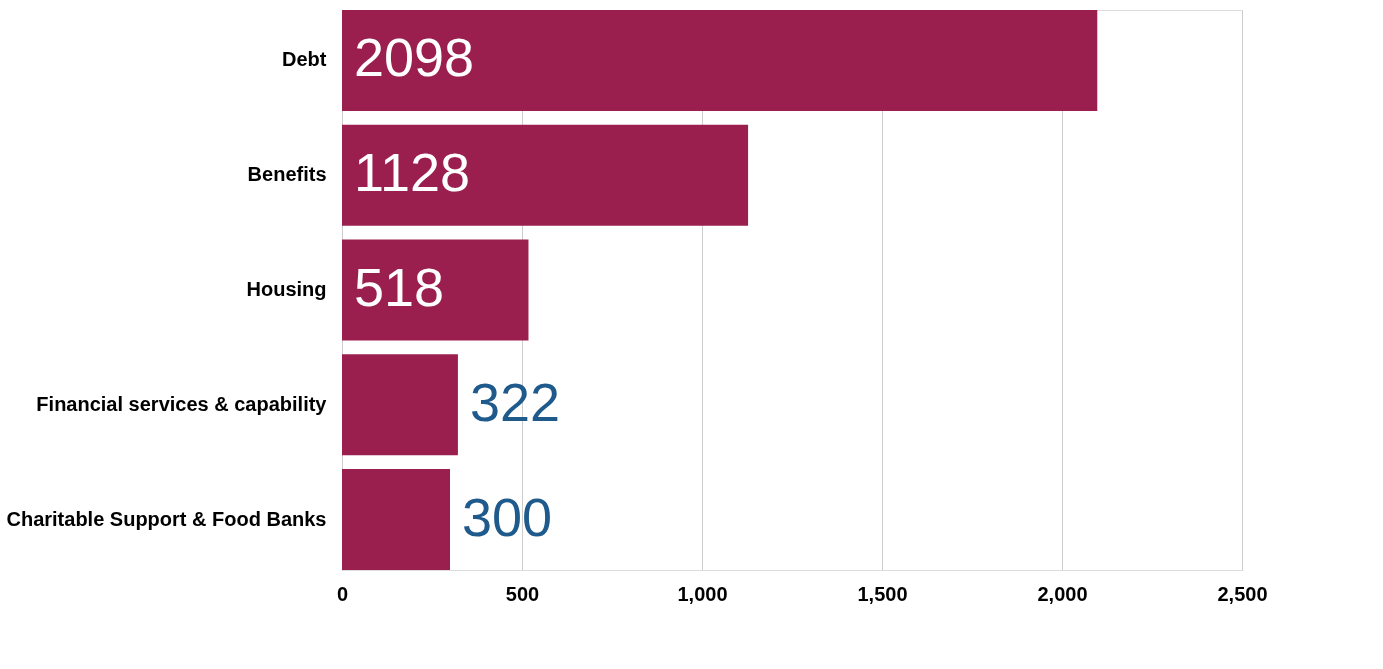  Describe the element at coordinates (522, 593) in the screenshot. I see `x-tick-label: 500` at that location.